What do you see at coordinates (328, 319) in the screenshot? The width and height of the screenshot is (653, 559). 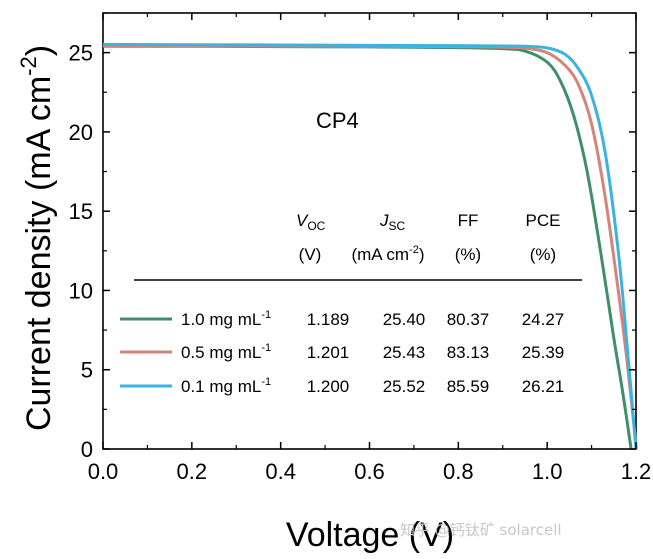 I see `table-cell: 1.189` at bounding box center [328, 319].